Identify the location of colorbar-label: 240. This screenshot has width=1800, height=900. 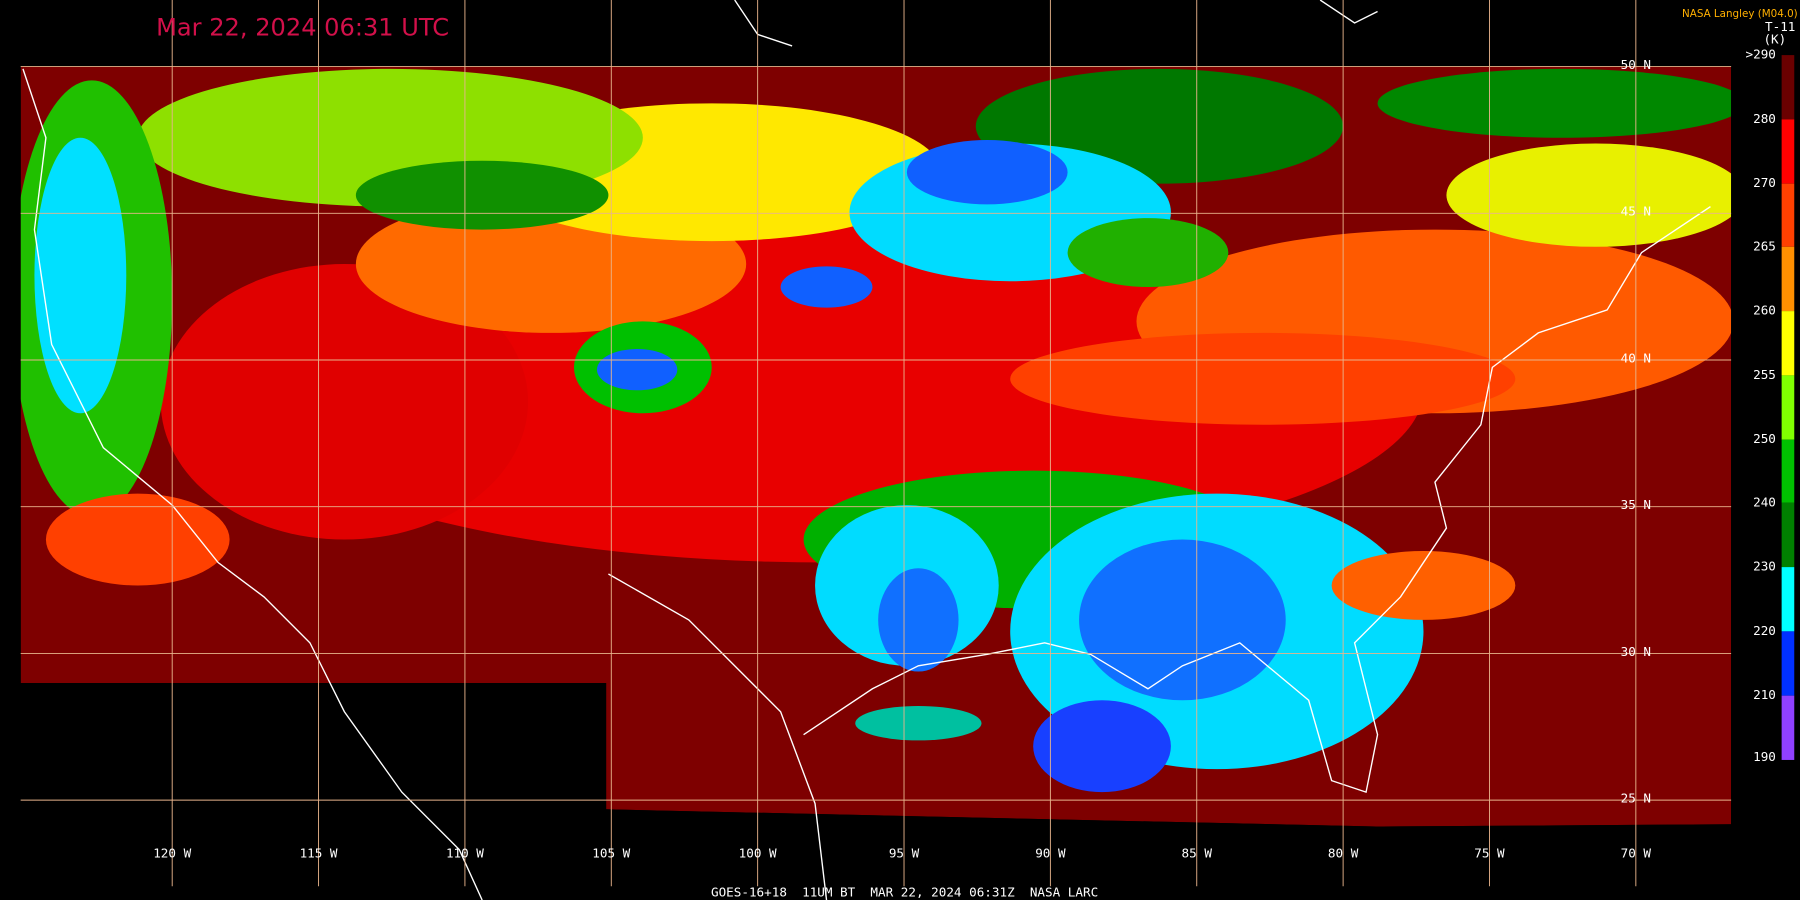
(1764, 501).